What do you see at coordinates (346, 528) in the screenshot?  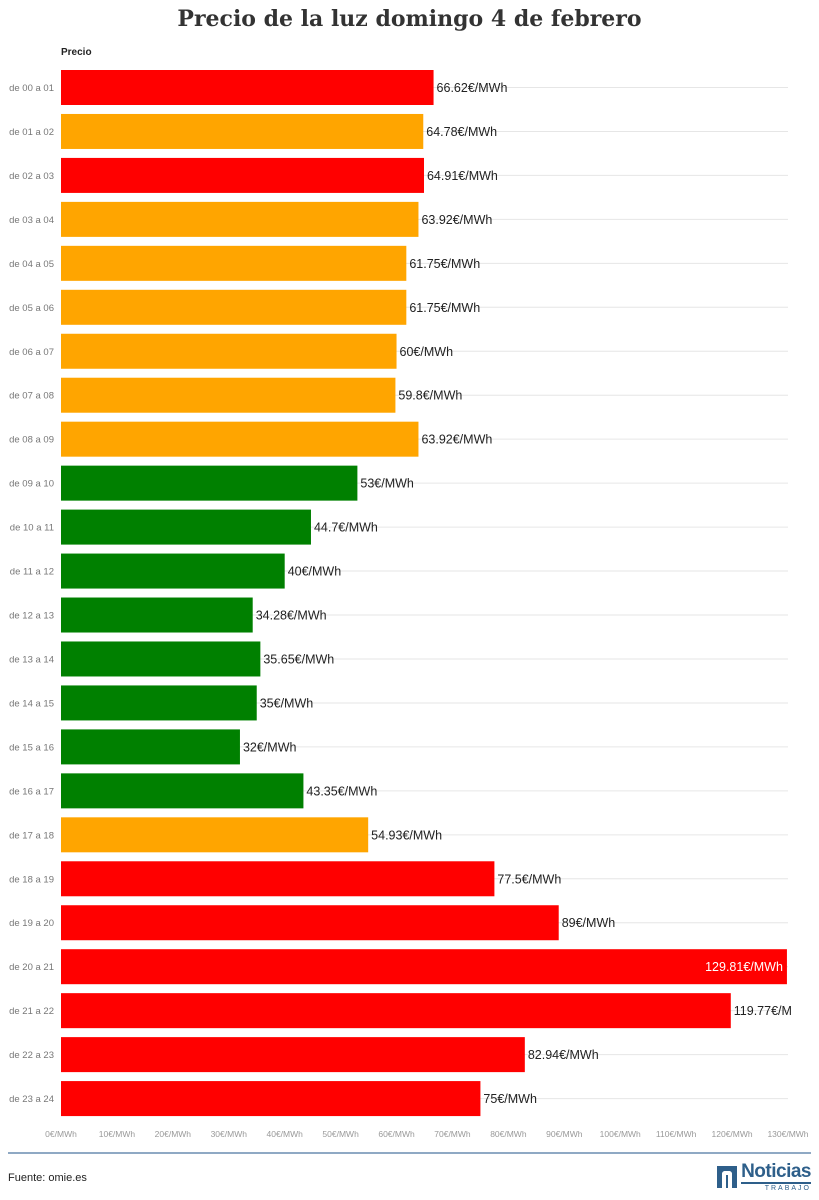 I see `data-label: 44.7€/MWh` at bounding box center [346, 528].